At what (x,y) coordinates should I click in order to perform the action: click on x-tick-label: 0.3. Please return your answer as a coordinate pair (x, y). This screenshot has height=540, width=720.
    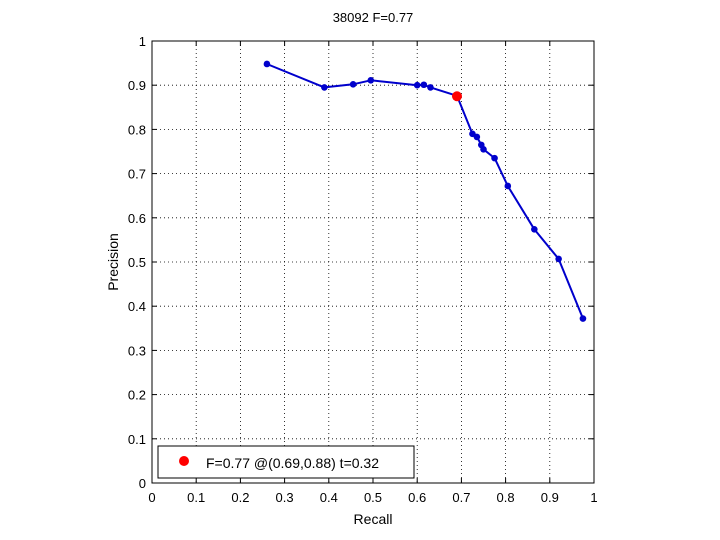
    Looking at the image, I should click on (285, 497).